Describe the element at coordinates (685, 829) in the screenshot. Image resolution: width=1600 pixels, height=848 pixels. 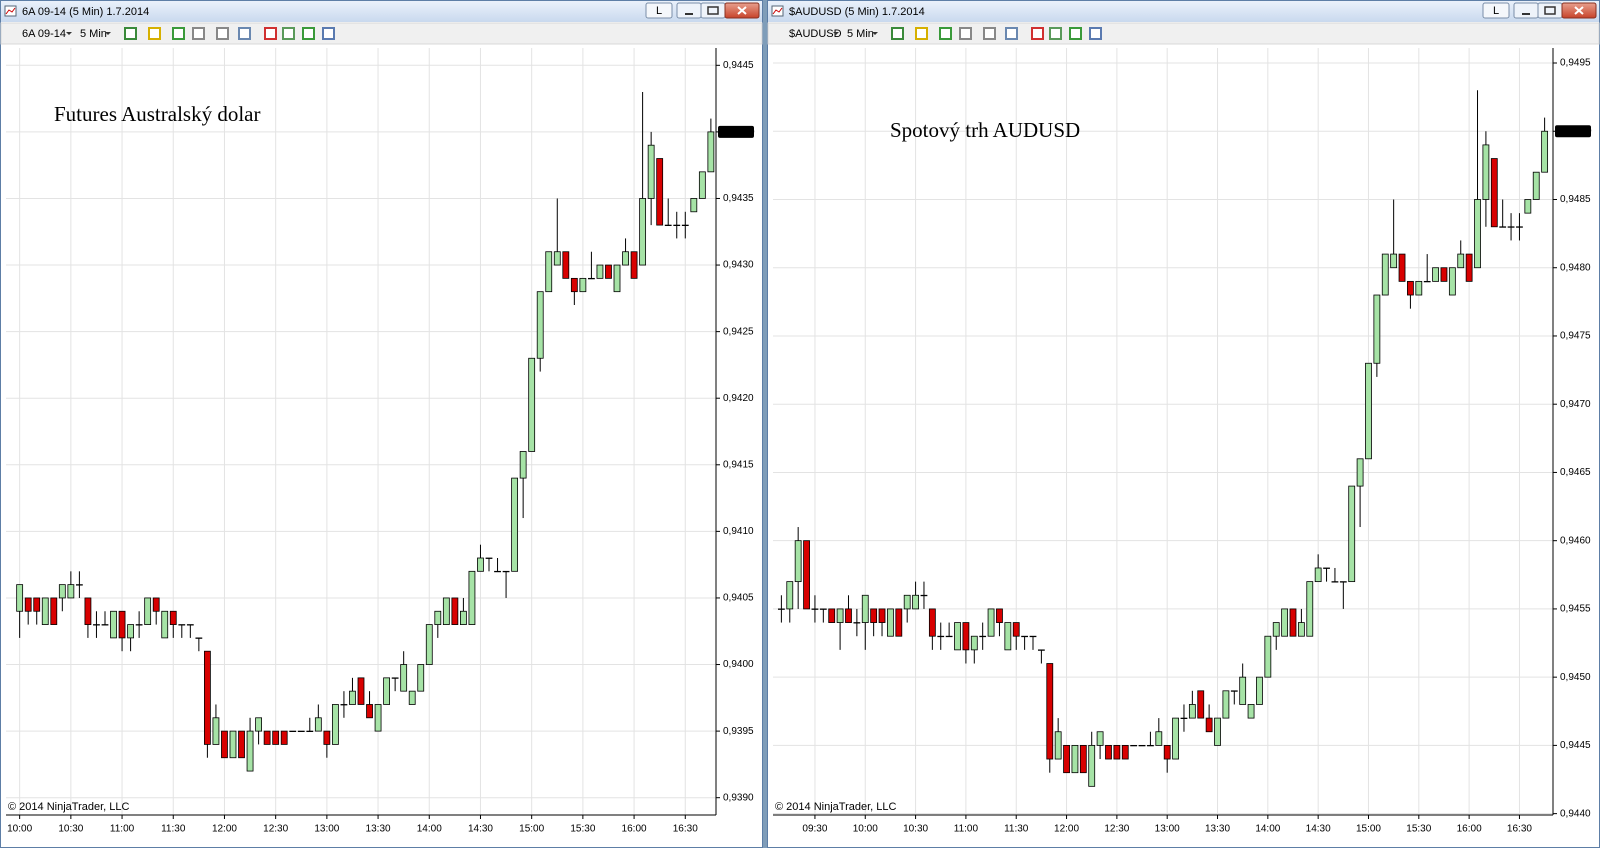
I see `x-tick-label: 16:30` at that location.